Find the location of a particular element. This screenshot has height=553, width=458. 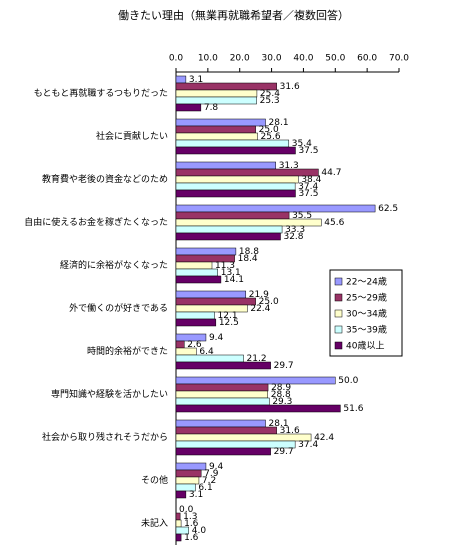

value-label: 44.7 is located at coordinates (331, 173).